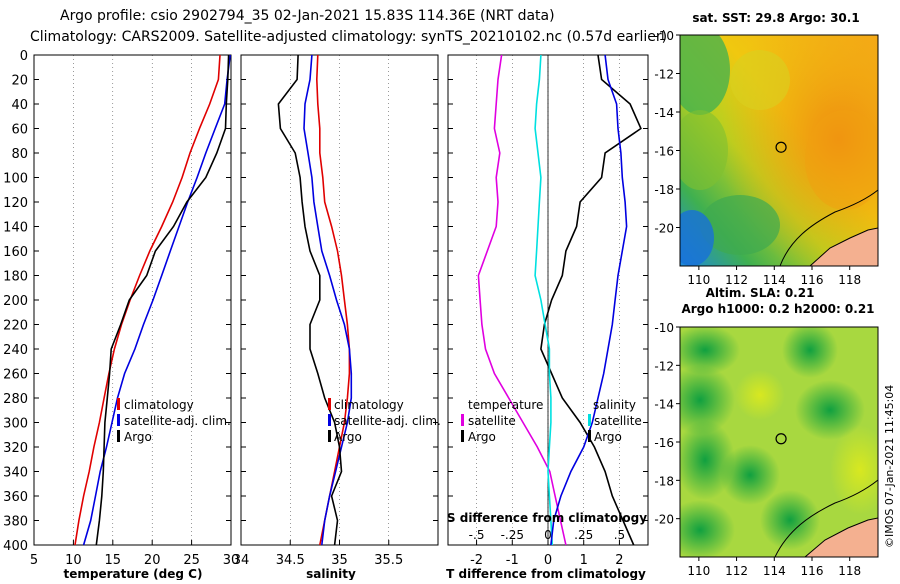  What do you see at coordinates (318, 560) in the screenshot?
I see `salinity-tick-labels: 34 34.5 35 35.5` at bounding box center [318, 560].